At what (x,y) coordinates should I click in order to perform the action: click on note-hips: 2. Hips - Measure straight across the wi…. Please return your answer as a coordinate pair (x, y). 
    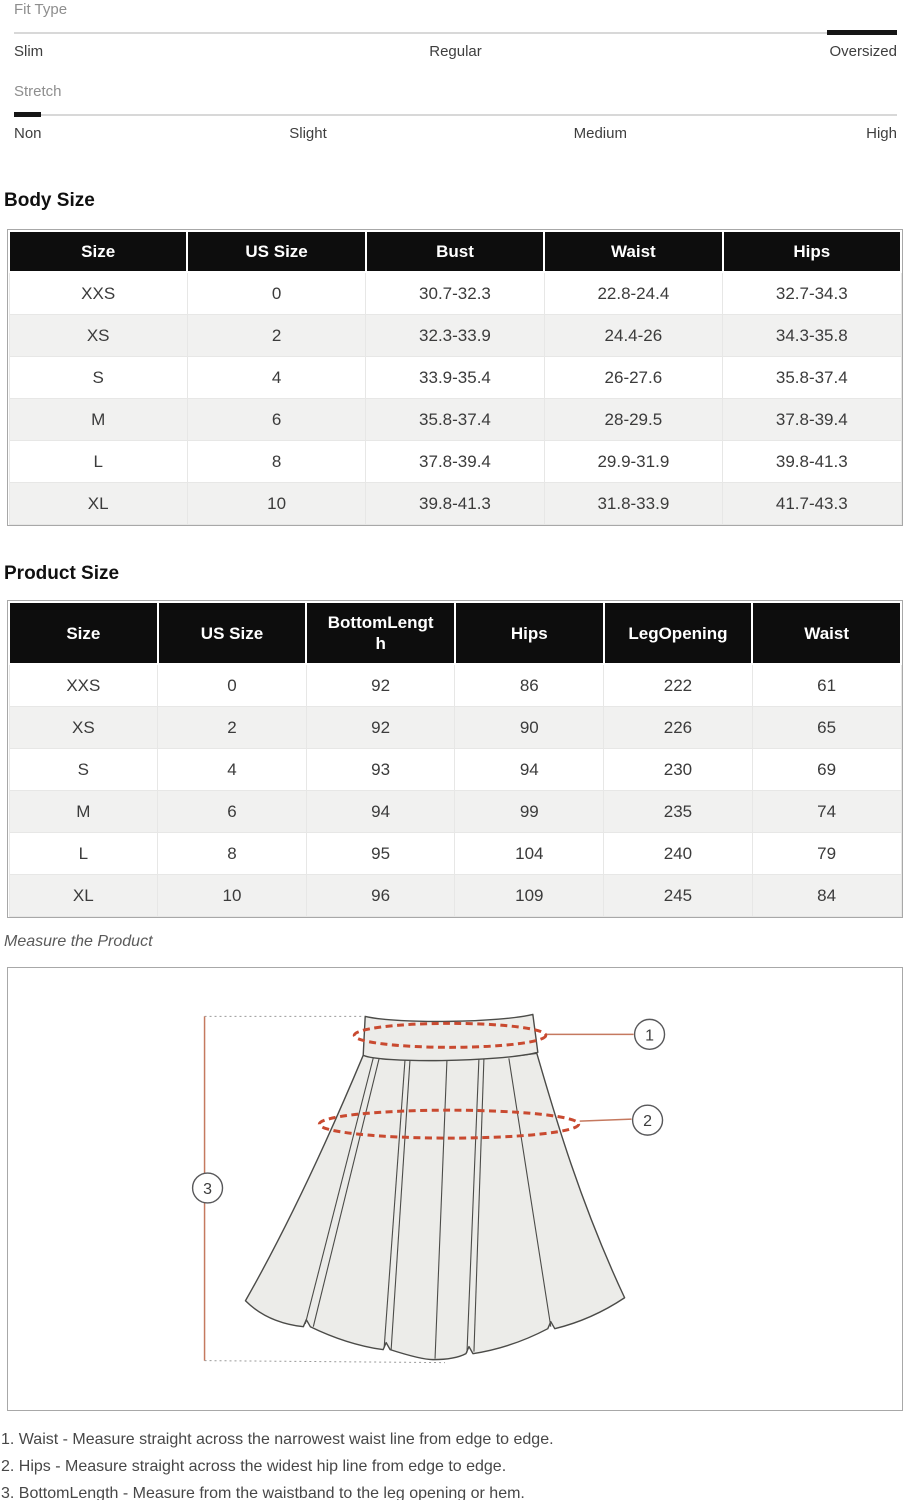
    Looking at the image, I should click on (254, 1466).